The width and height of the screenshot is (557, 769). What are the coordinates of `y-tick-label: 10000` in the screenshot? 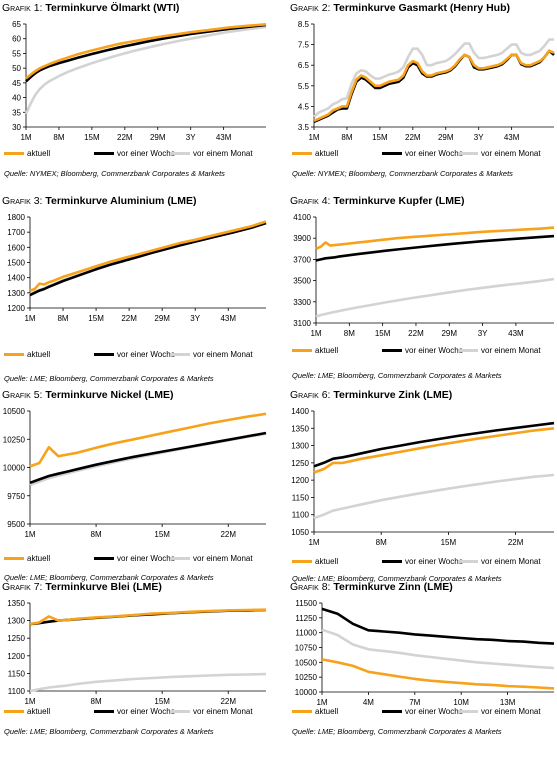 It's located at (306, 692).